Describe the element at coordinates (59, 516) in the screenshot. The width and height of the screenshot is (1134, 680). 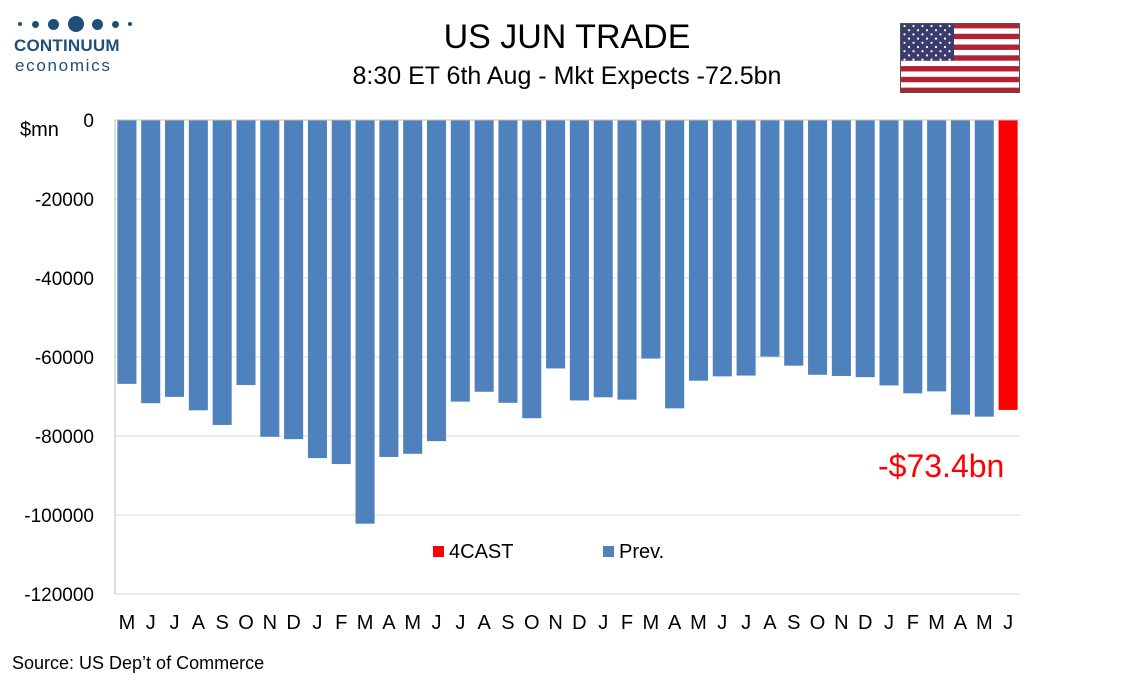
I see `y-tick-label: -100000` at that location.